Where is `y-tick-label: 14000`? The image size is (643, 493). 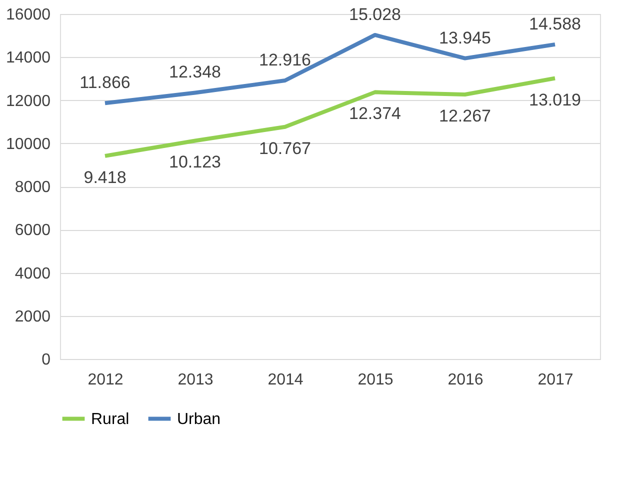 y-tick-label: 14000 is located at coordinates (28, 58).